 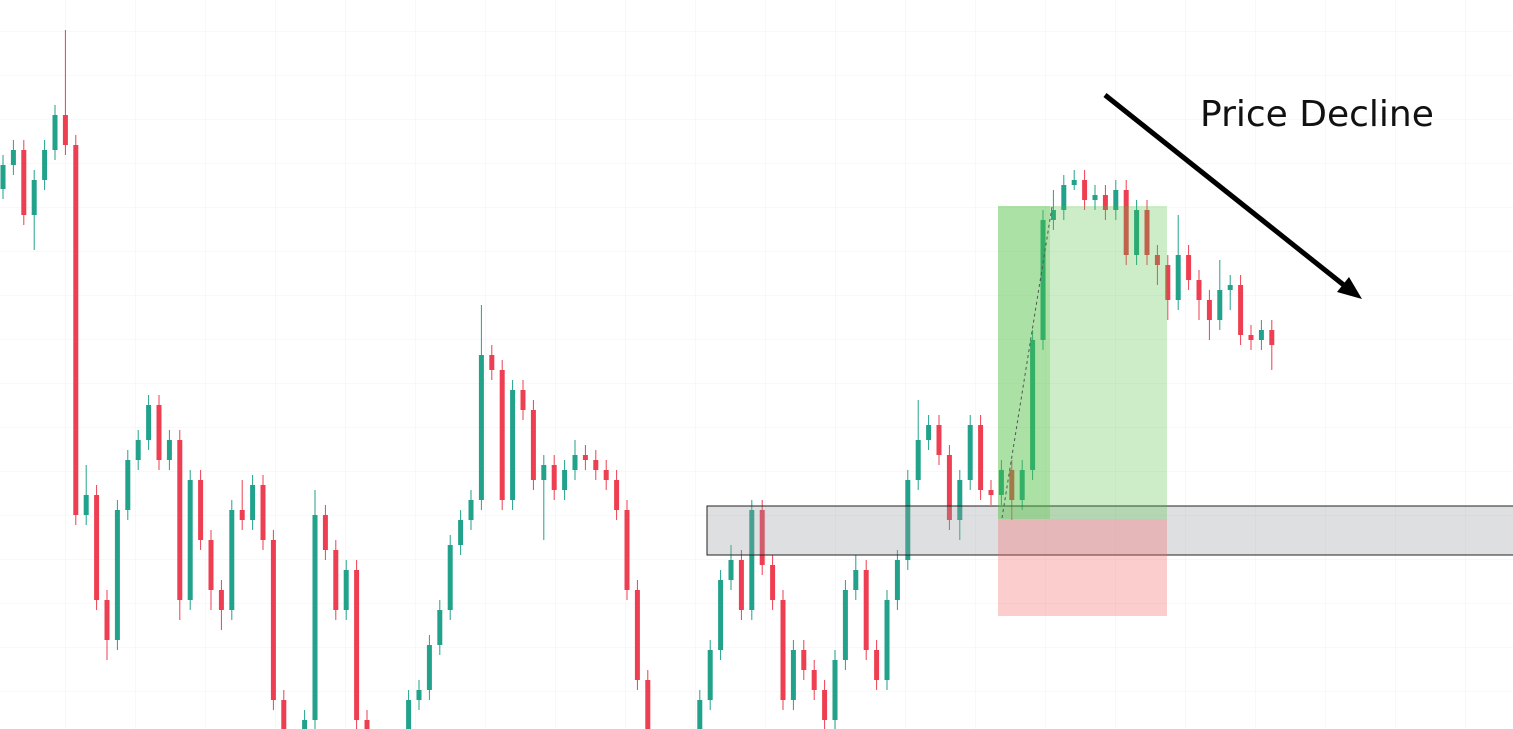 I want to click on zone, so click(x=1109, y=530).